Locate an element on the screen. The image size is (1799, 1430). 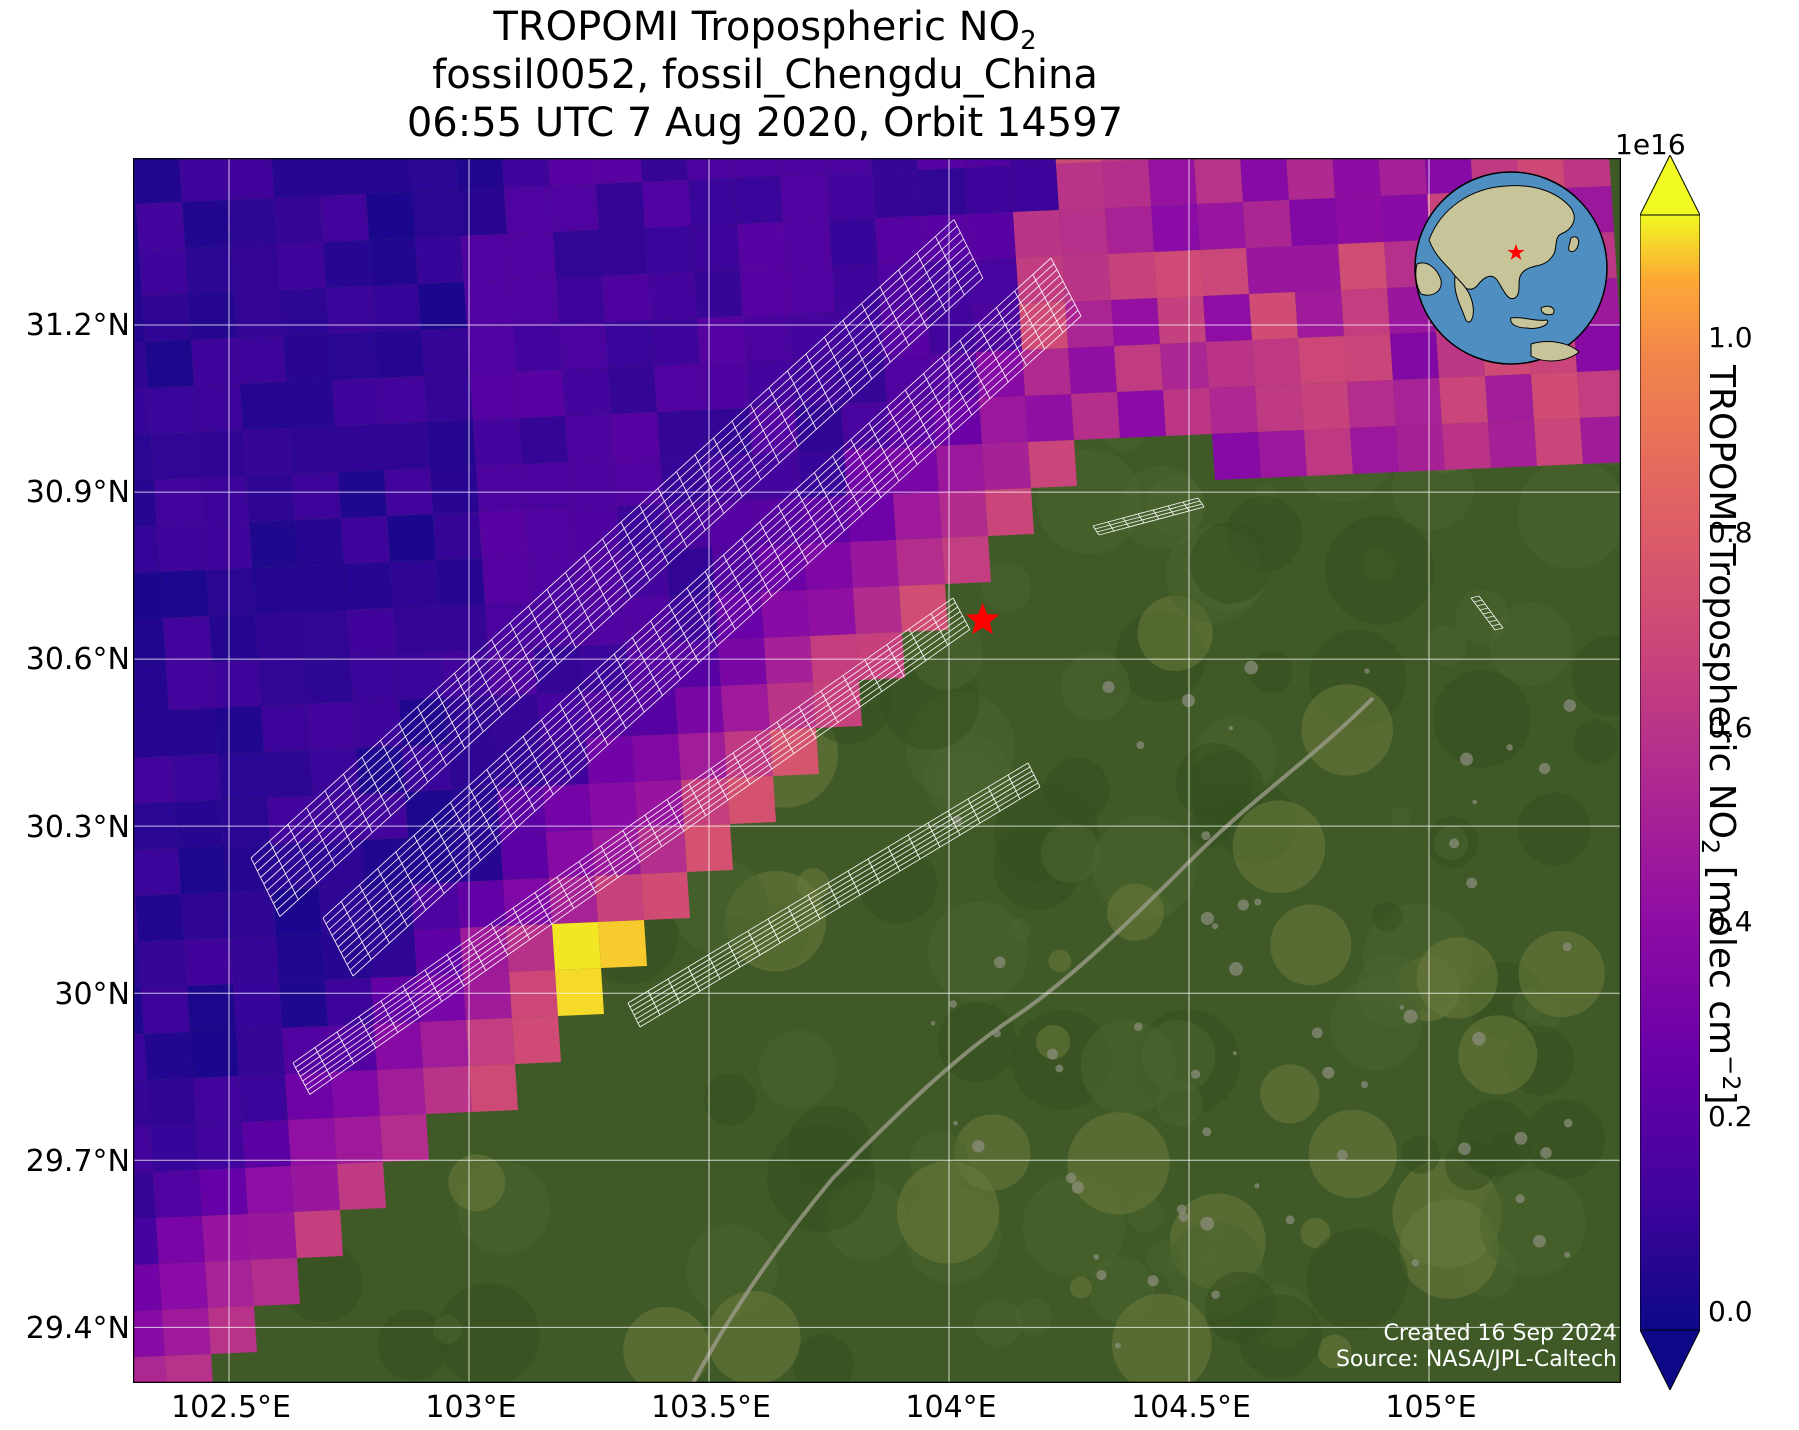
colorbar-scale-label: 1e16 is located at coordinates (1650, 144).